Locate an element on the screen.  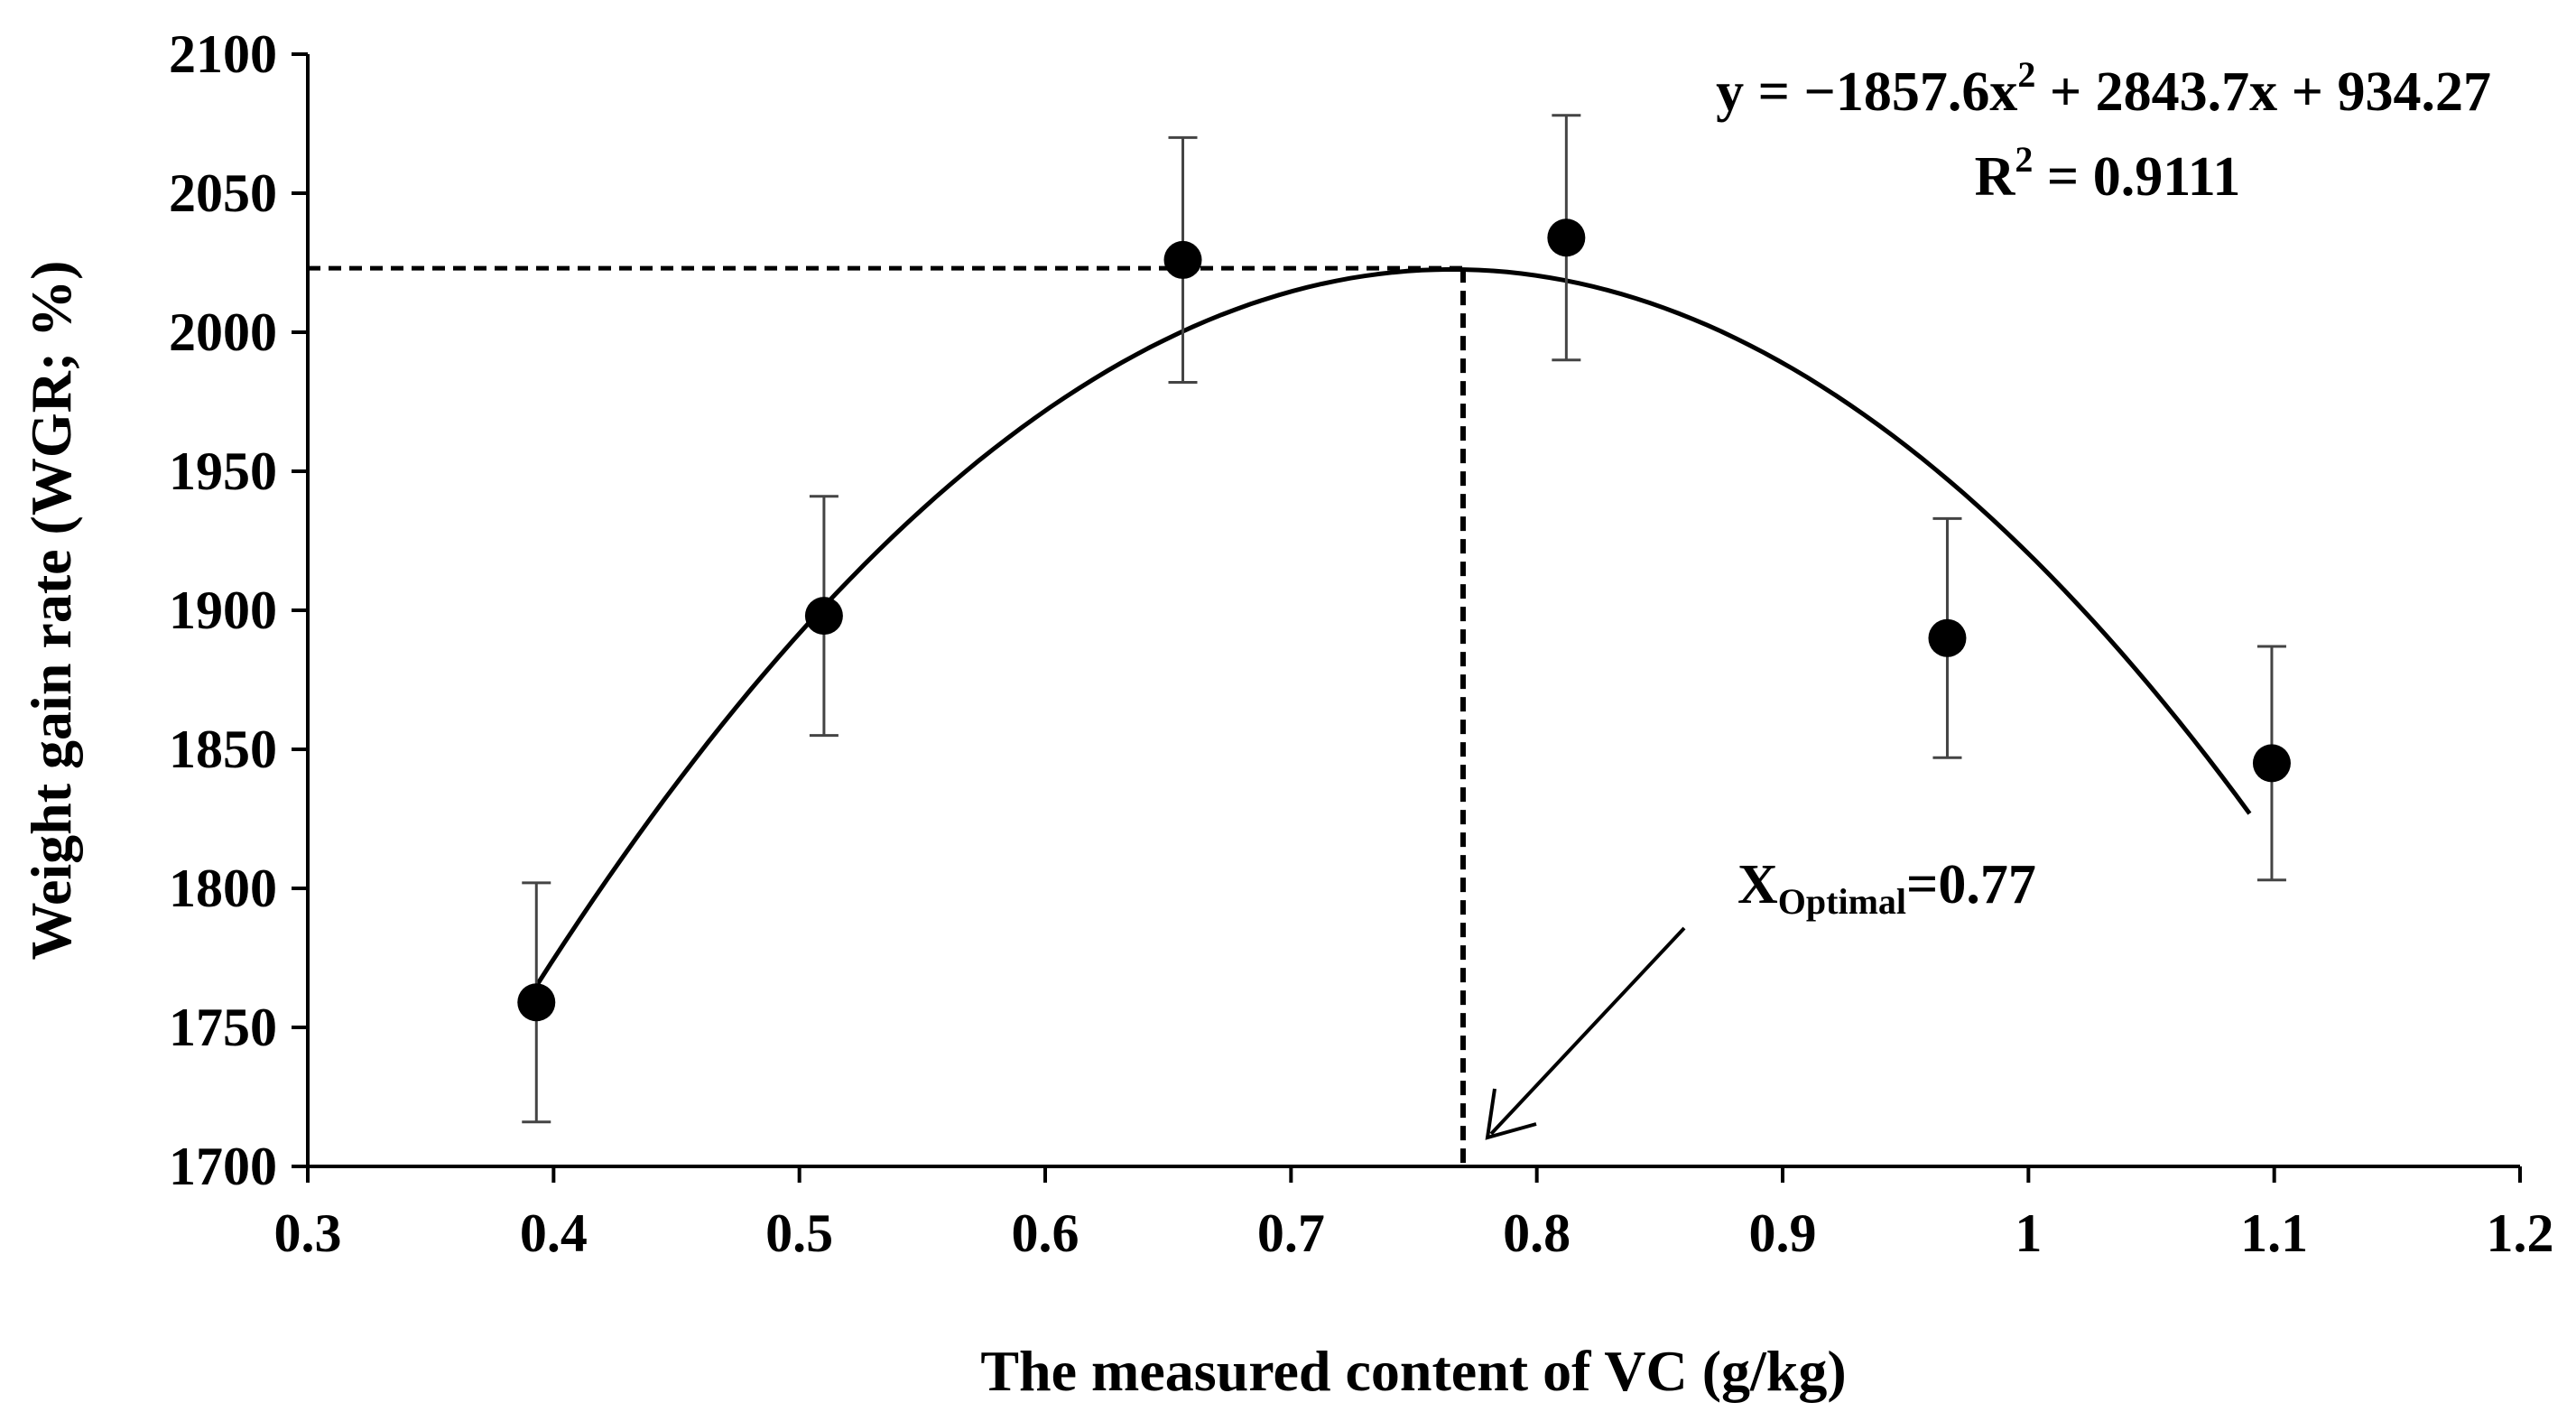
x-tick-label: 1.1 is located at coordinates (2274, 1233).